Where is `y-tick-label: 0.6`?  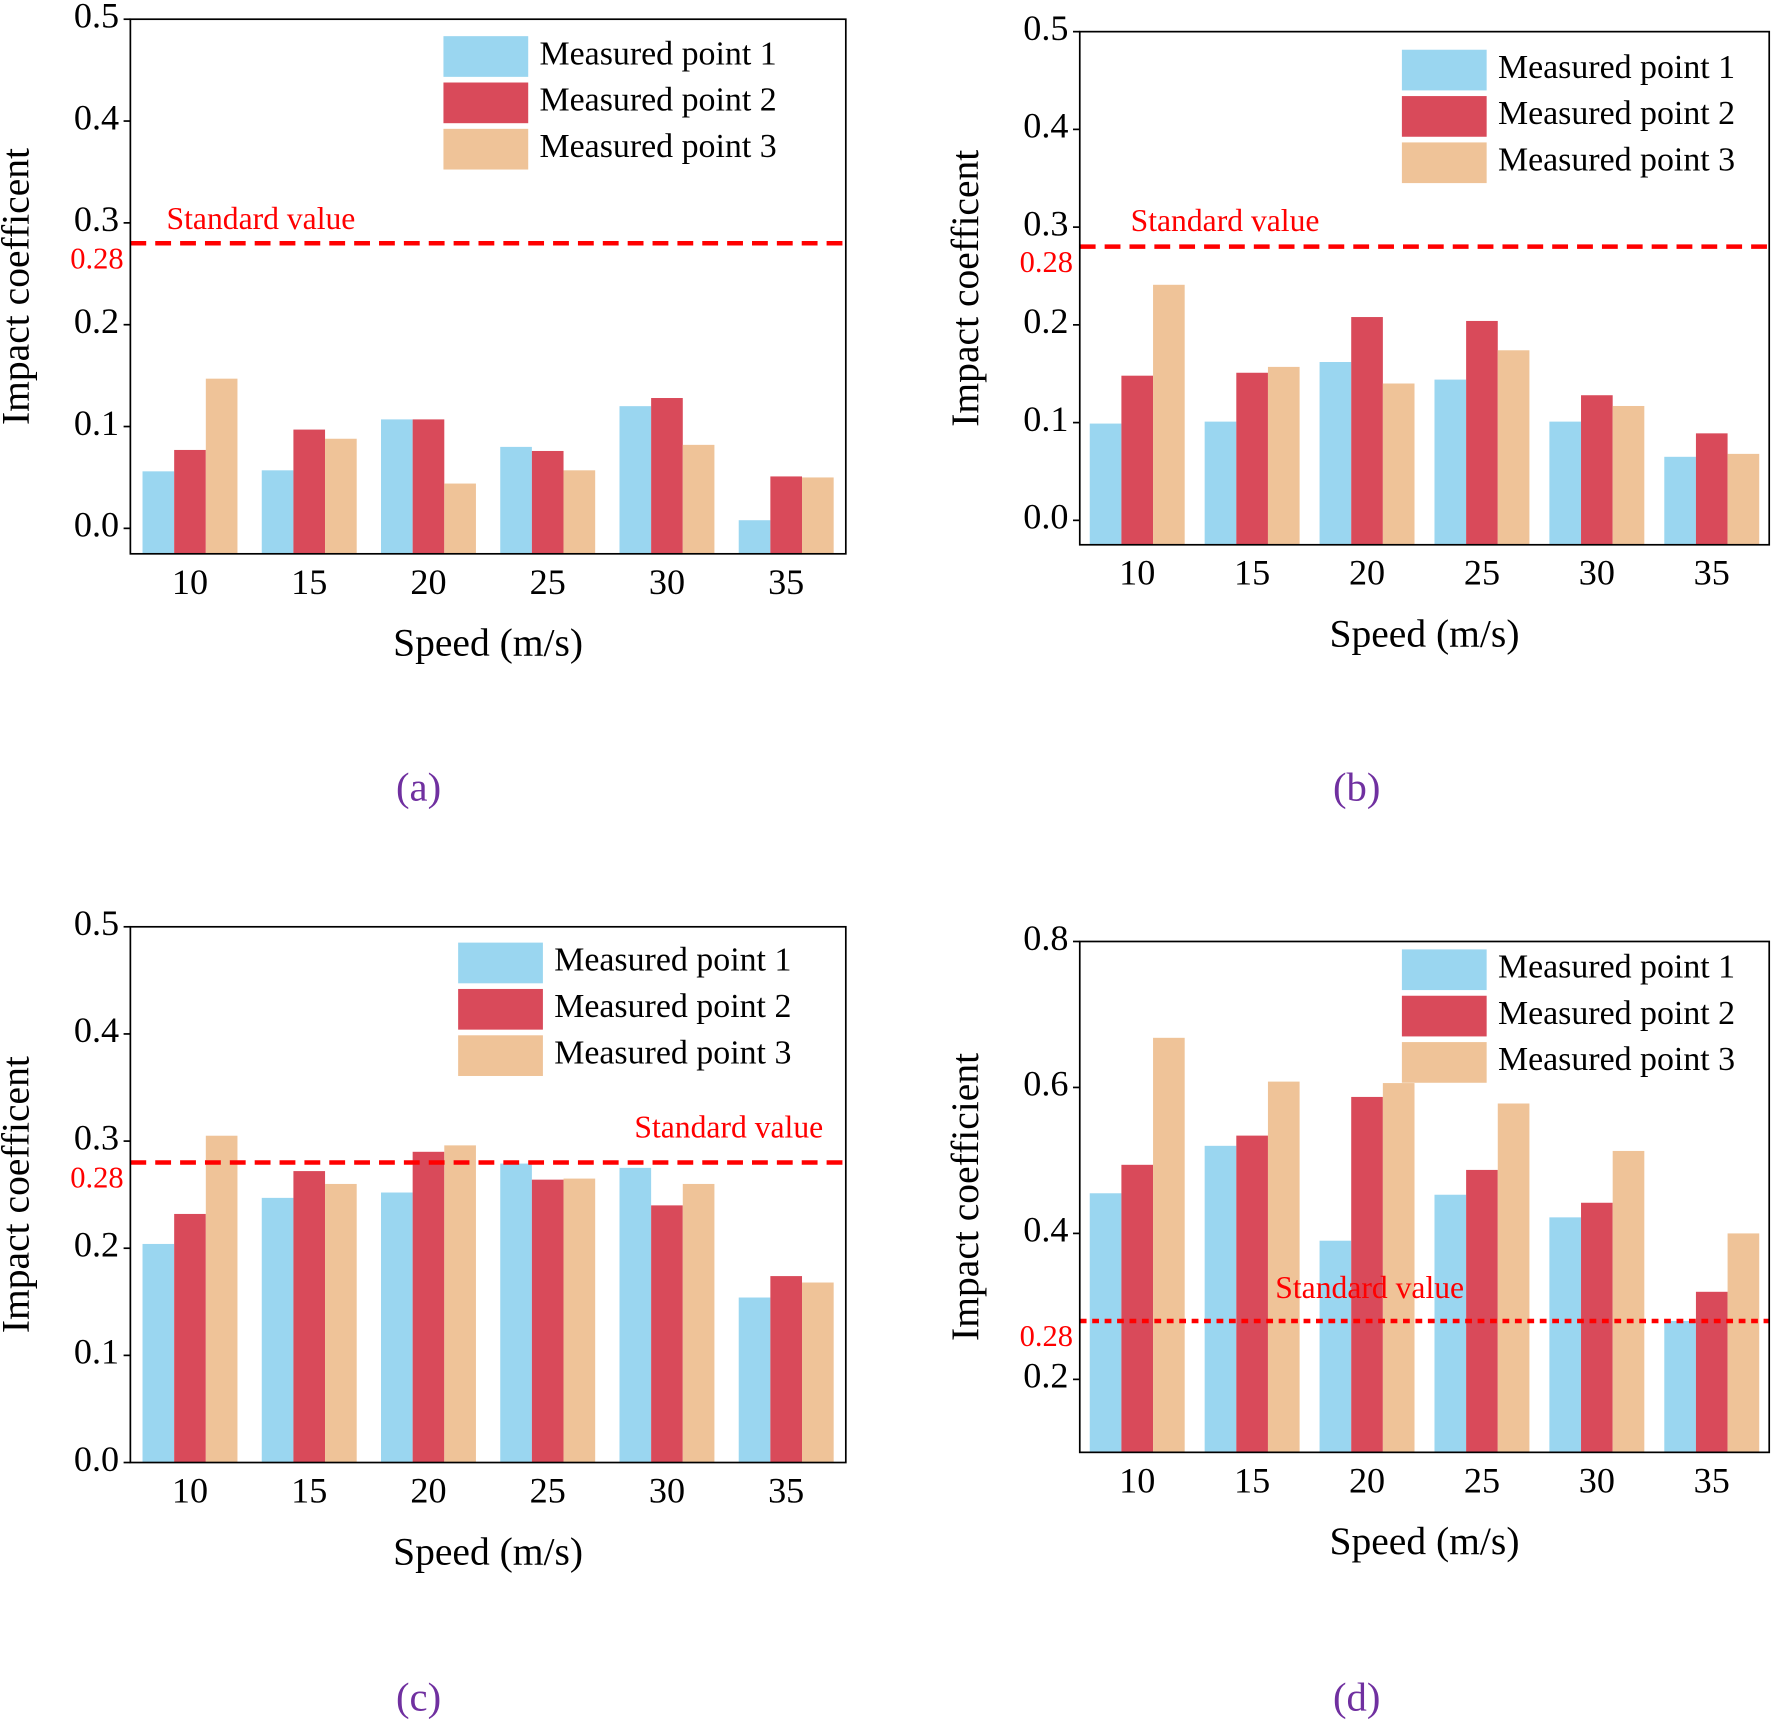 y-tick-label: 0.6 is located at coordinates (1045, 1084).